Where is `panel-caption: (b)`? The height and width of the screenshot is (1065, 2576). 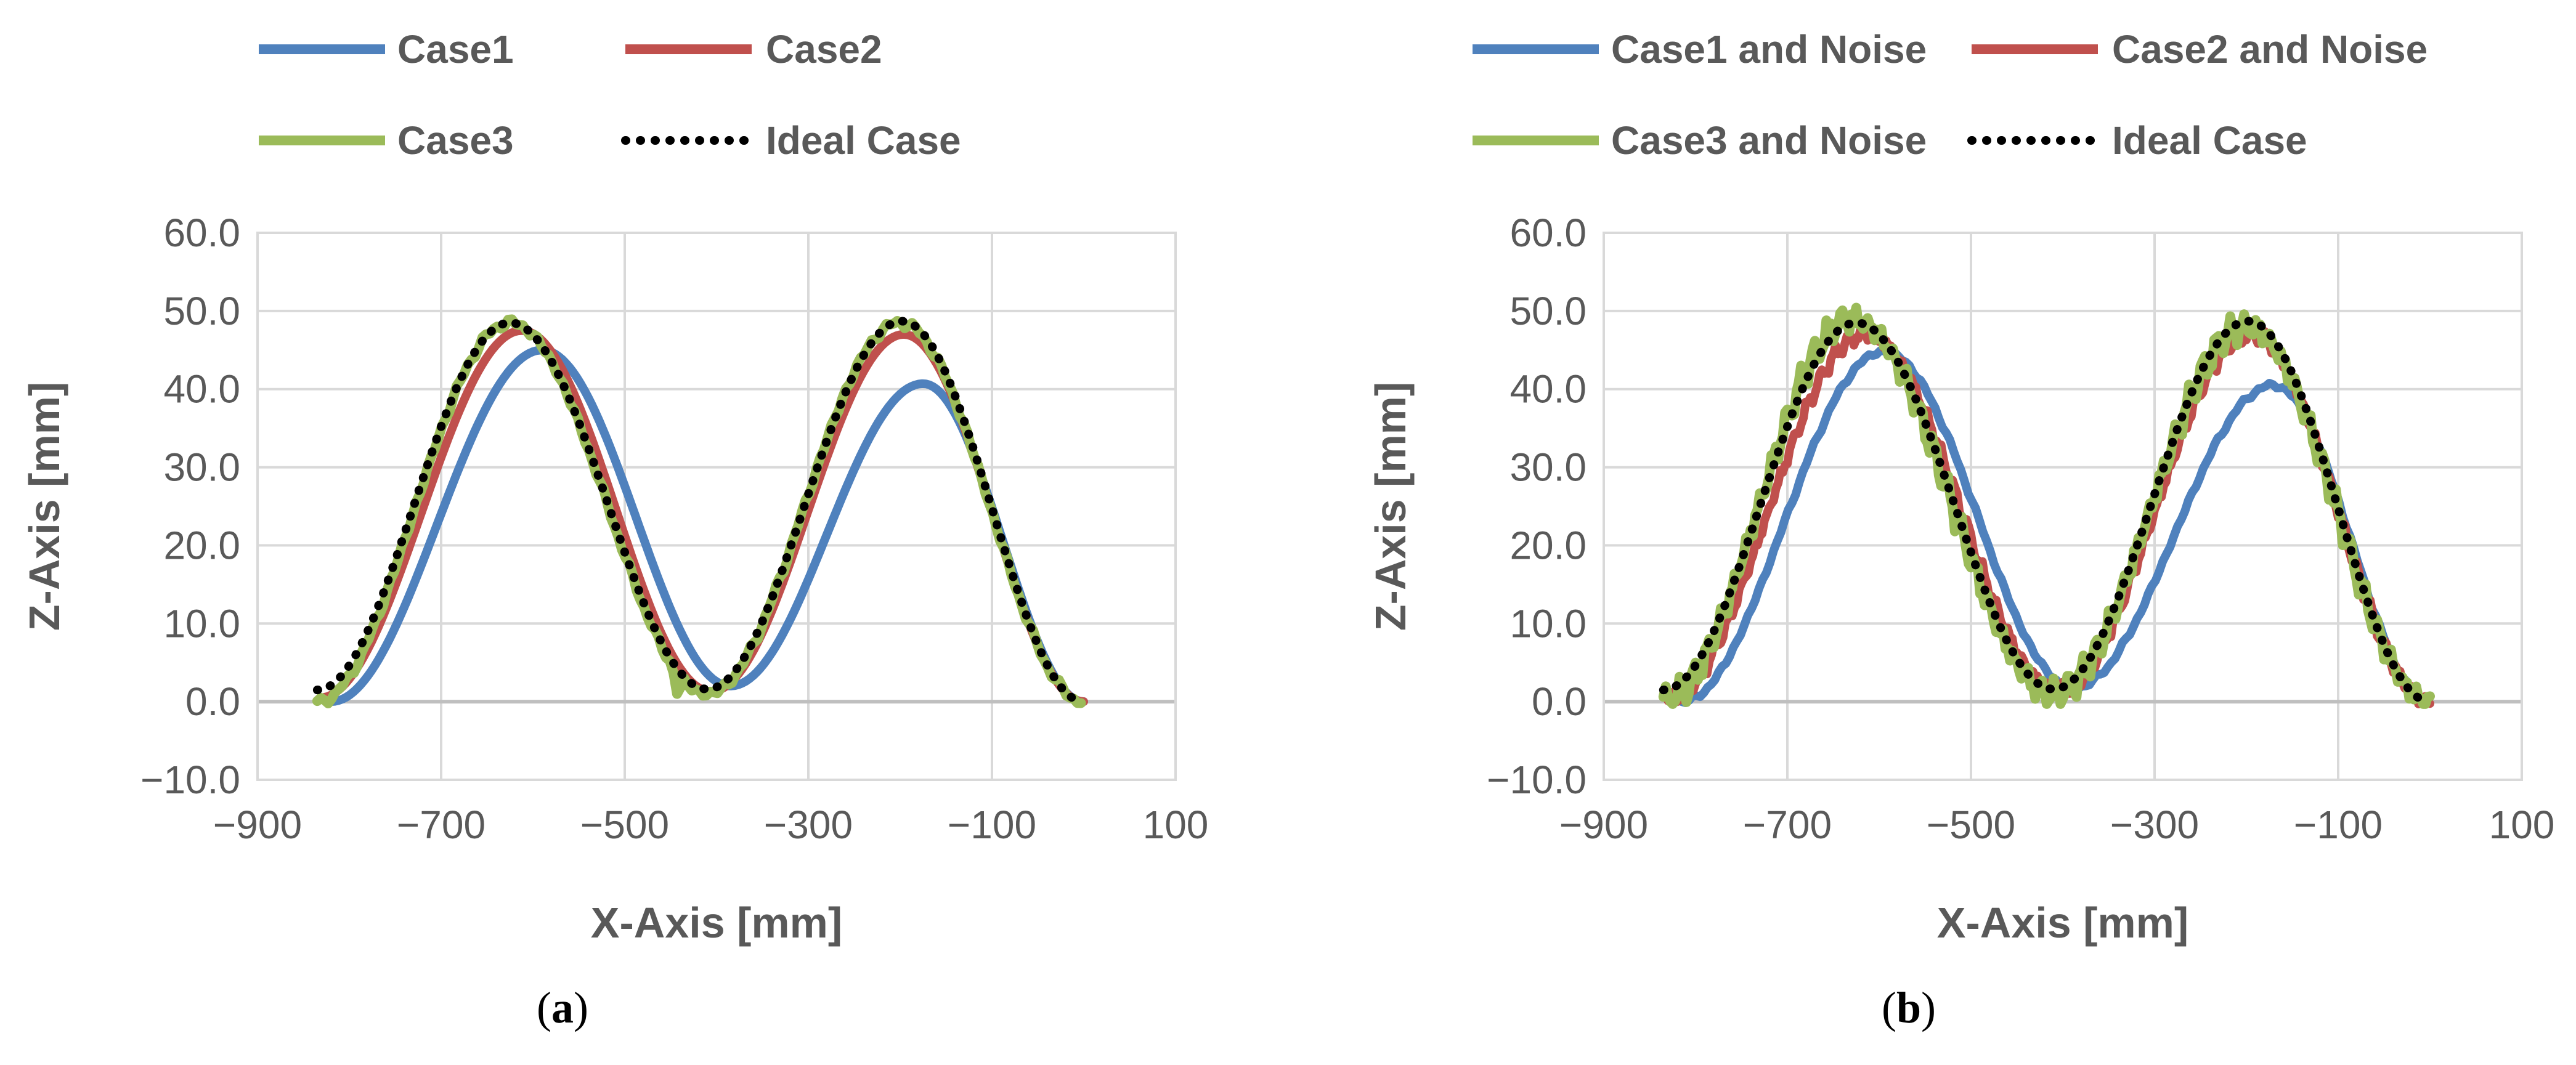 panel-caption: (b) is located at coordinates (1909, 1008).